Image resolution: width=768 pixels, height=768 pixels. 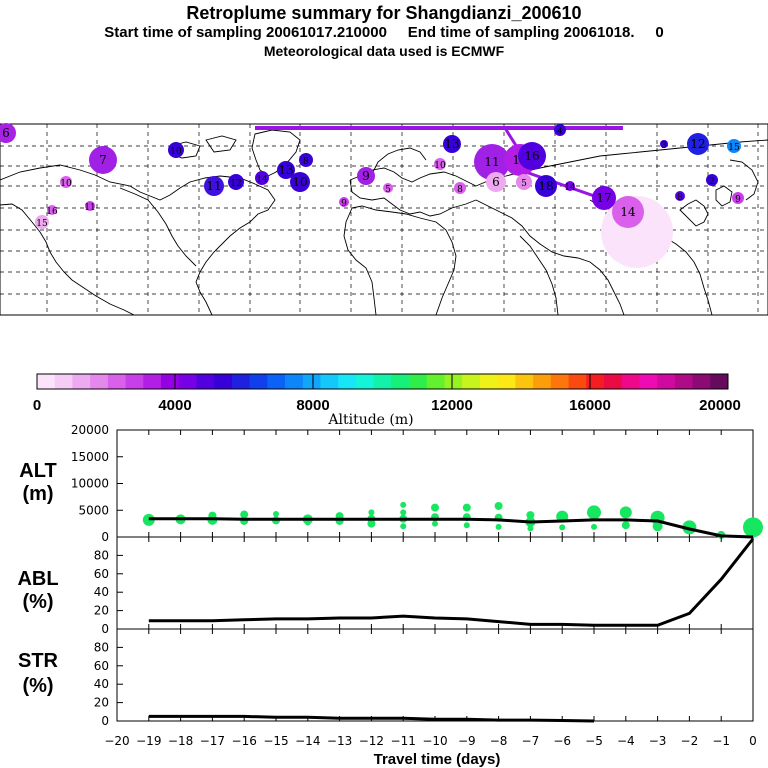 What do you see at coordinates (89, 208) in the screenshot?
I see `plume-marker-label-29: 11` at bounding box center [89, 208].